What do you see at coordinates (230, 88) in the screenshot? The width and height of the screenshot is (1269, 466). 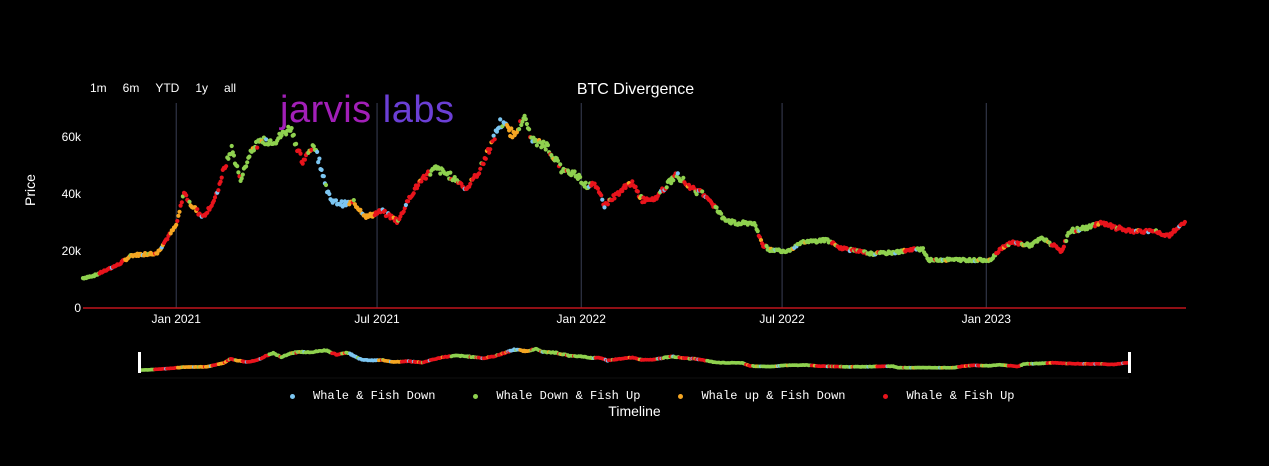 I see `range-button-all: all` at bounding box center [230, 88].